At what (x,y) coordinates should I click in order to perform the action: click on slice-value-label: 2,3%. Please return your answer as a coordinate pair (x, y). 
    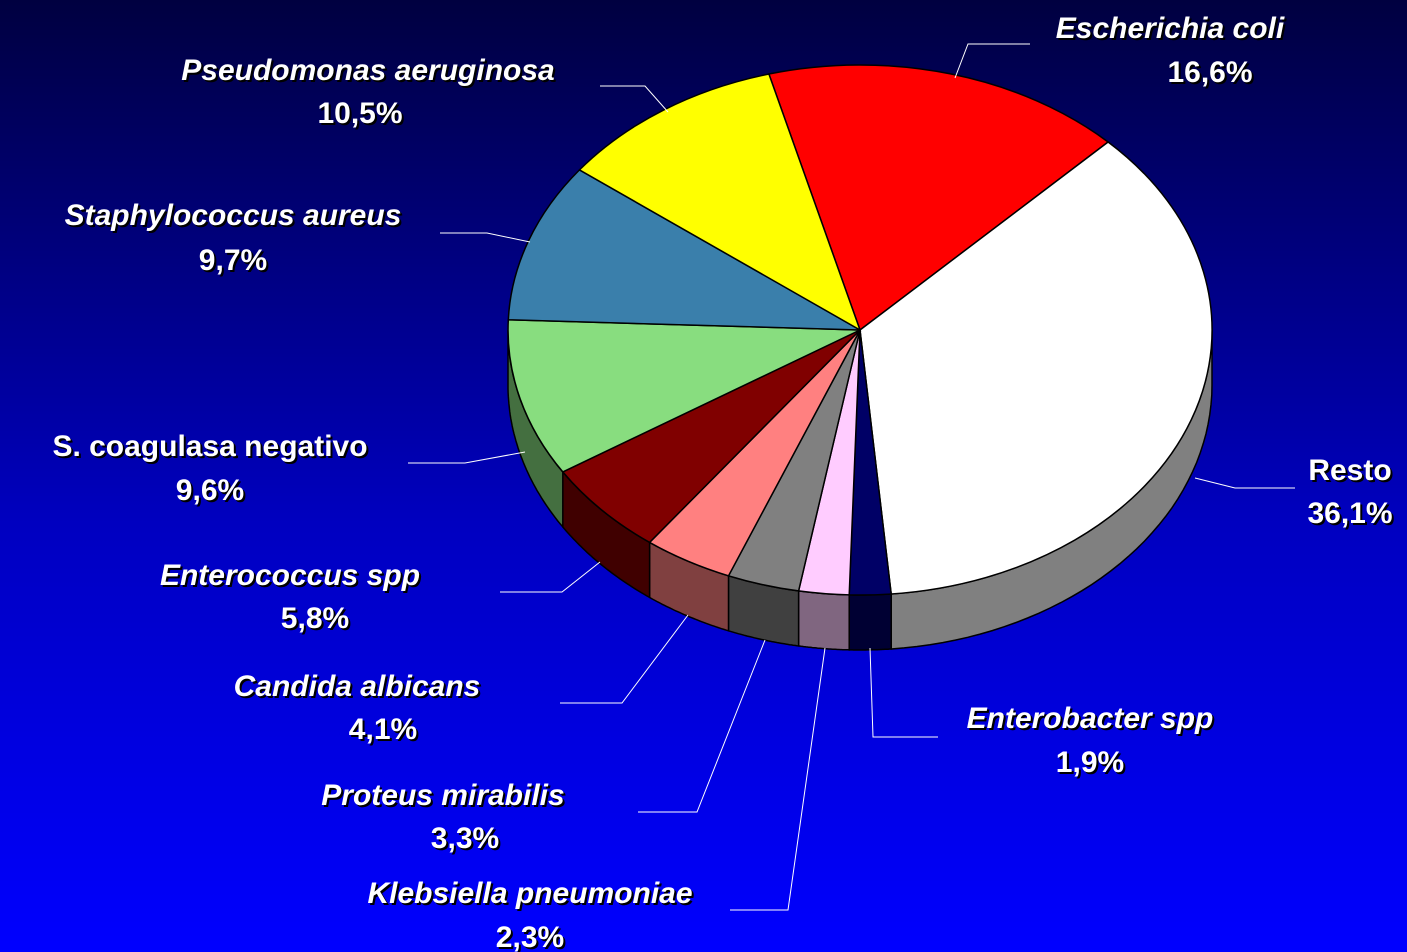
    Looking at the image, I should click on (530, 936).